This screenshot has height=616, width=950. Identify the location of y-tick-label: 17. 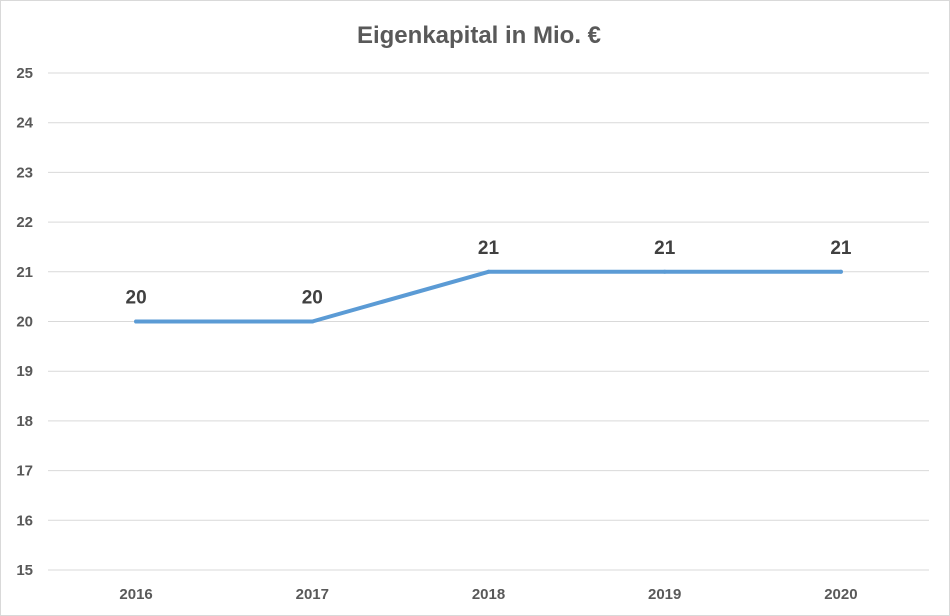
(24, 471).